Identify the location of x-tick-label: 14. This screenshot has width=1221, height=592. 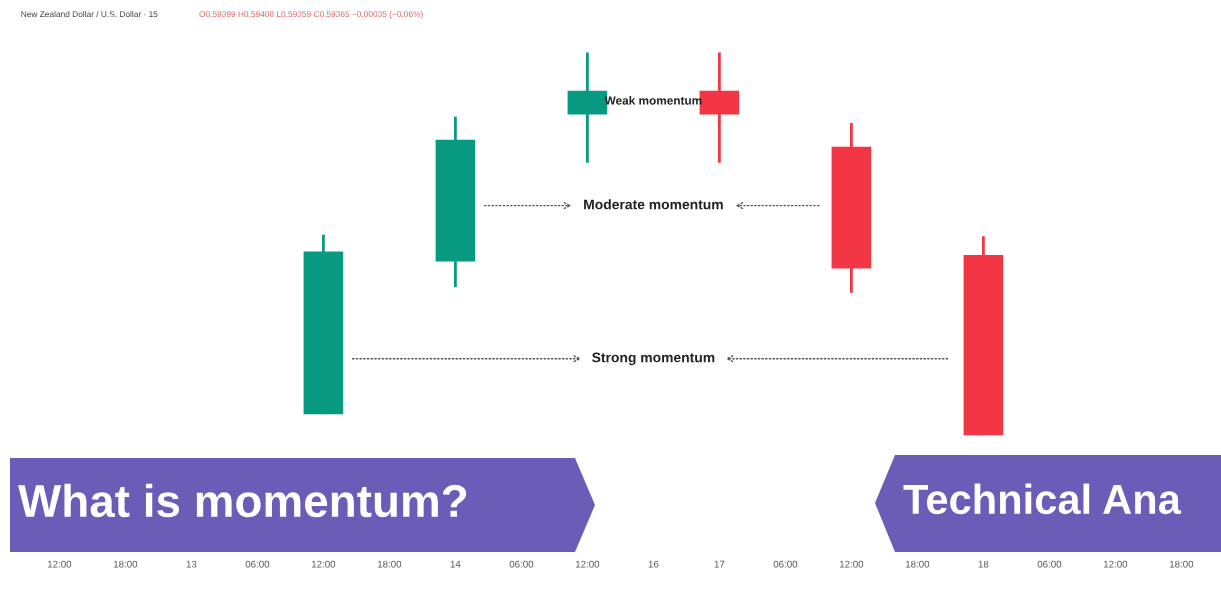
(455, 564).